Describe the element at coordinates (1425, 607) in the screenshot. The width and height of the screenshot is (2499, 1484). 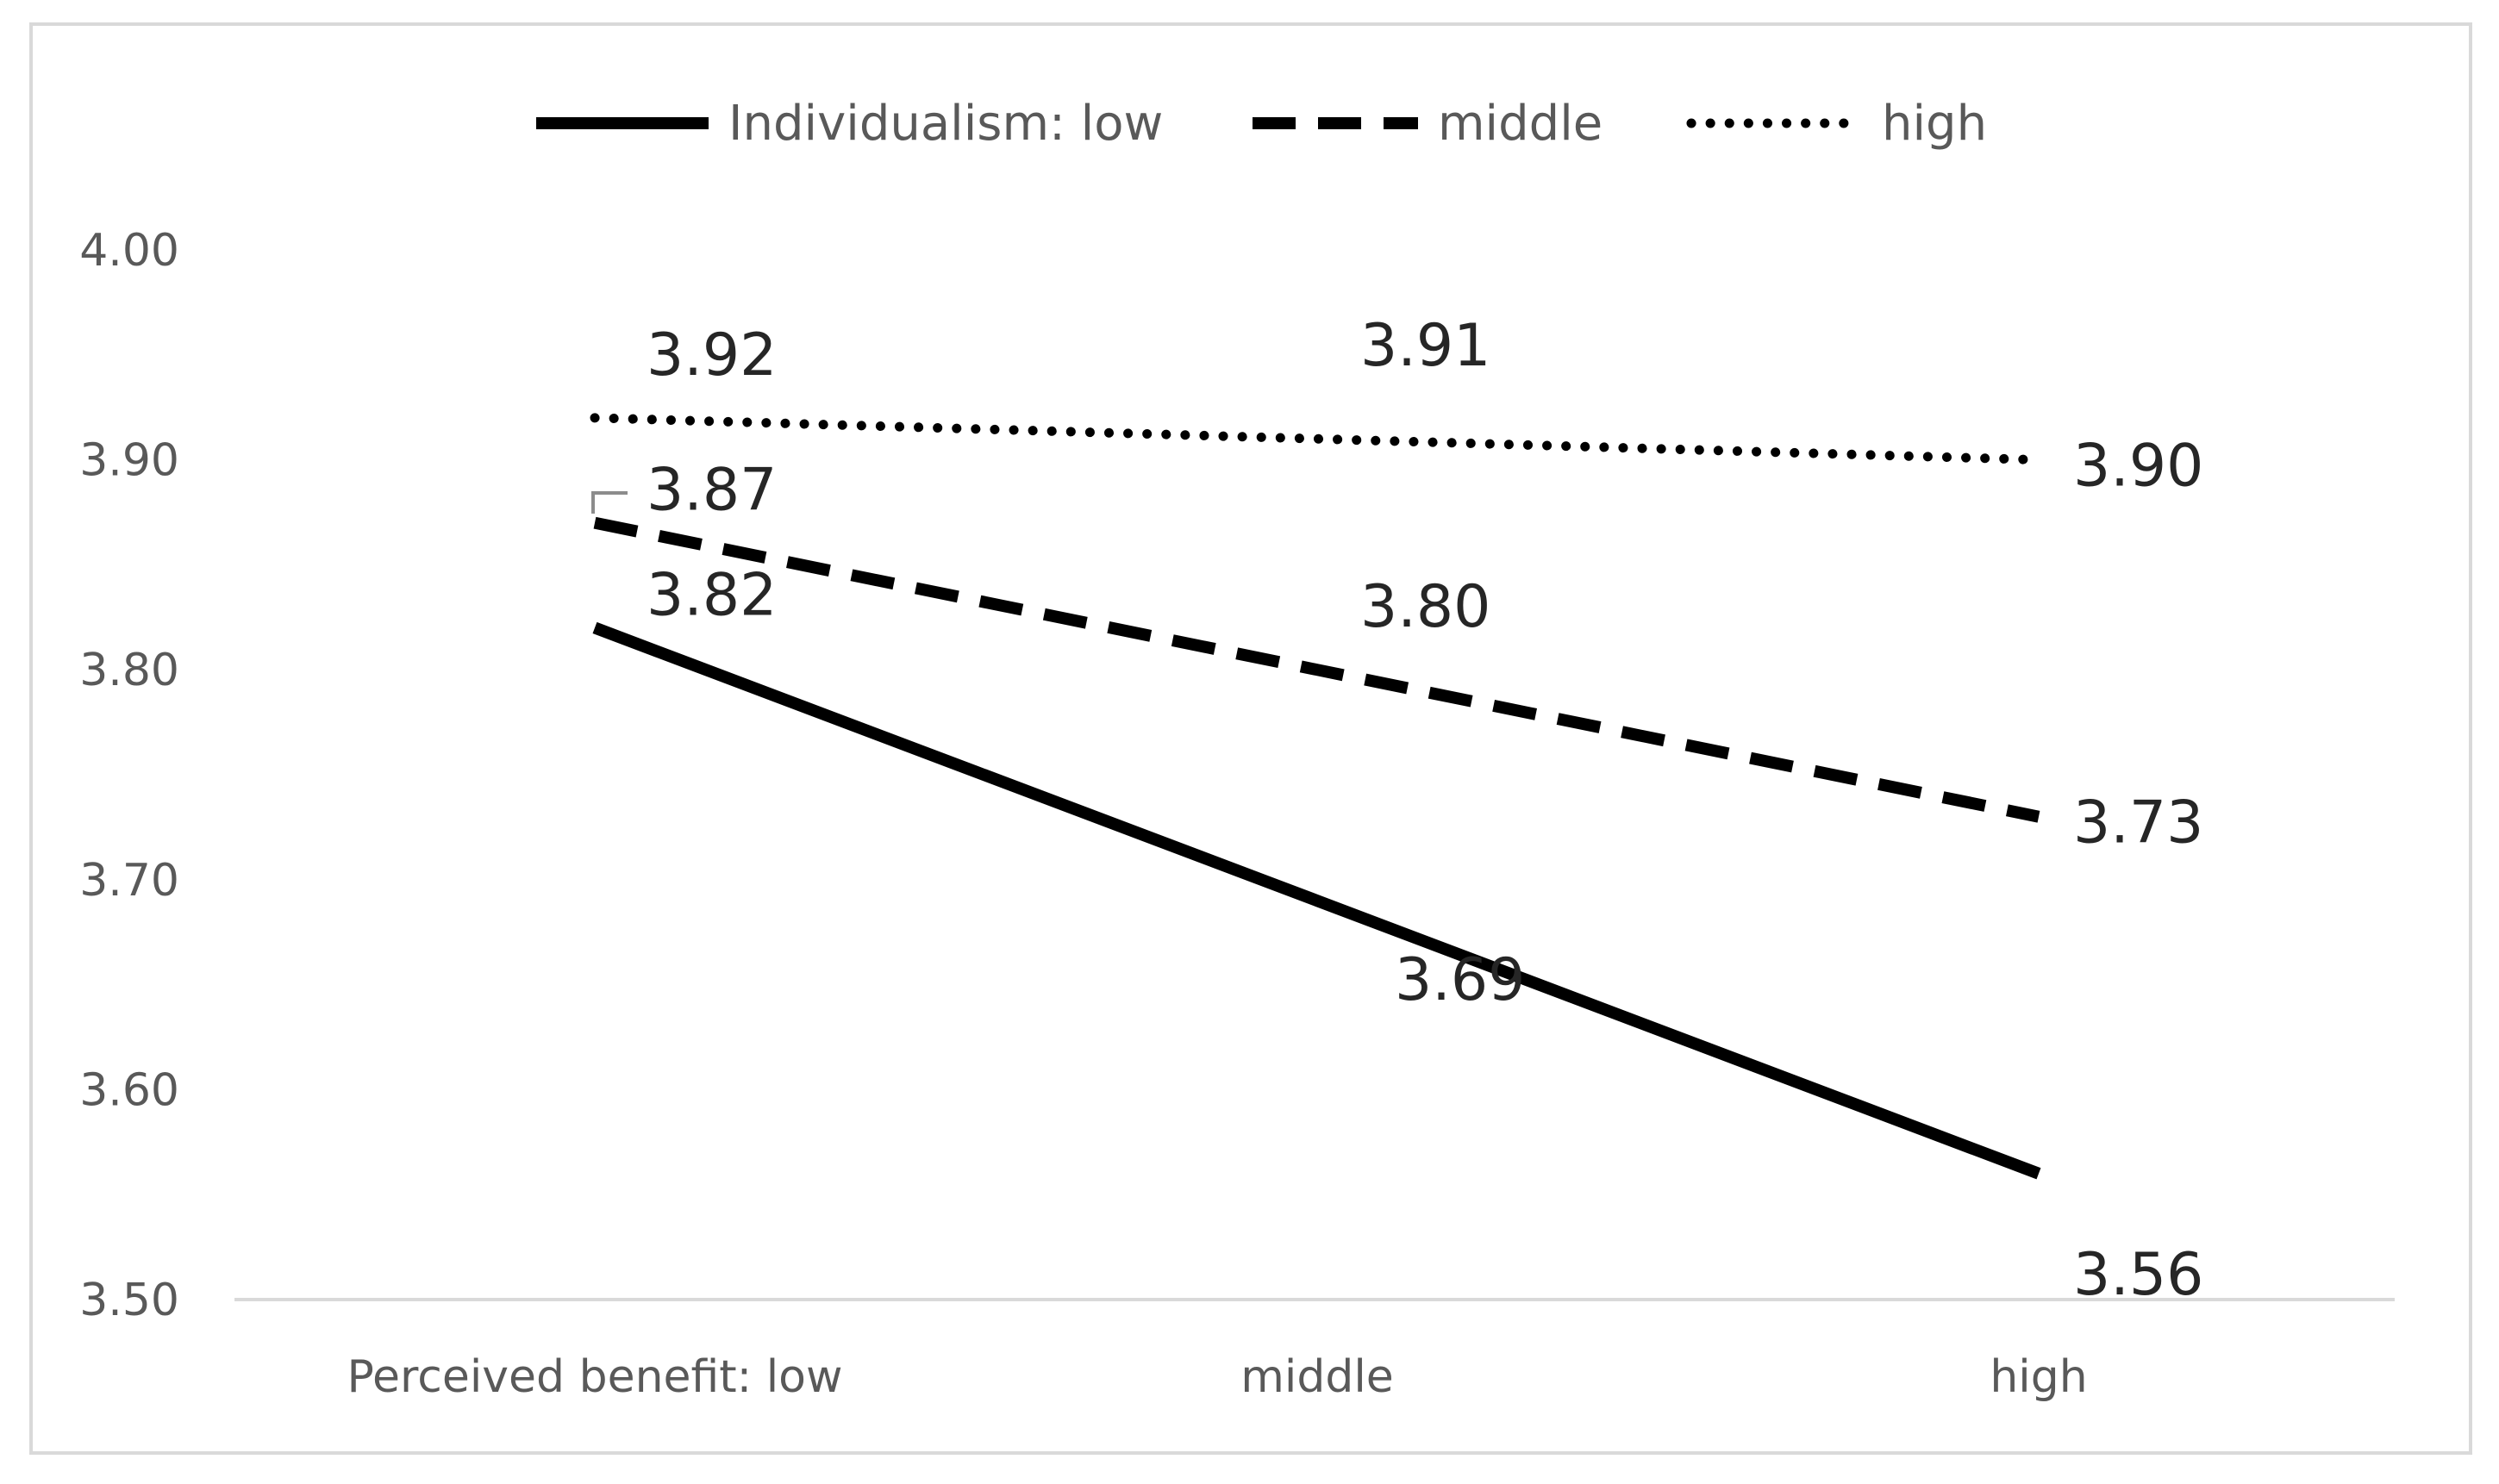
I see `data-label: 3.80` at that location.